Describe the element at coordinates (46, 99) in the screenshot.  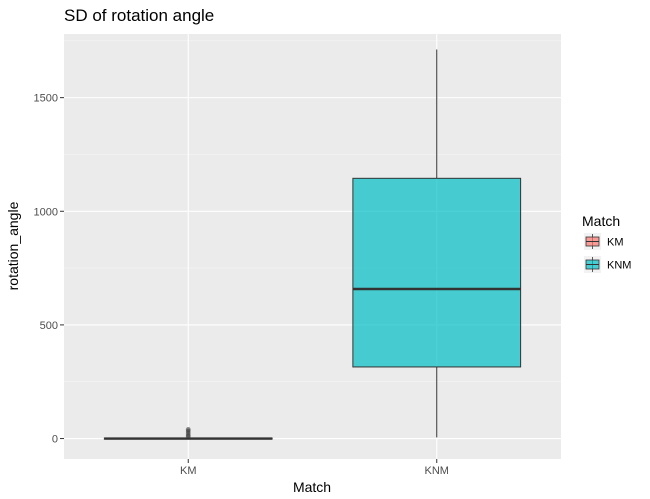
I see `y-tick-label: 1500` at that location.